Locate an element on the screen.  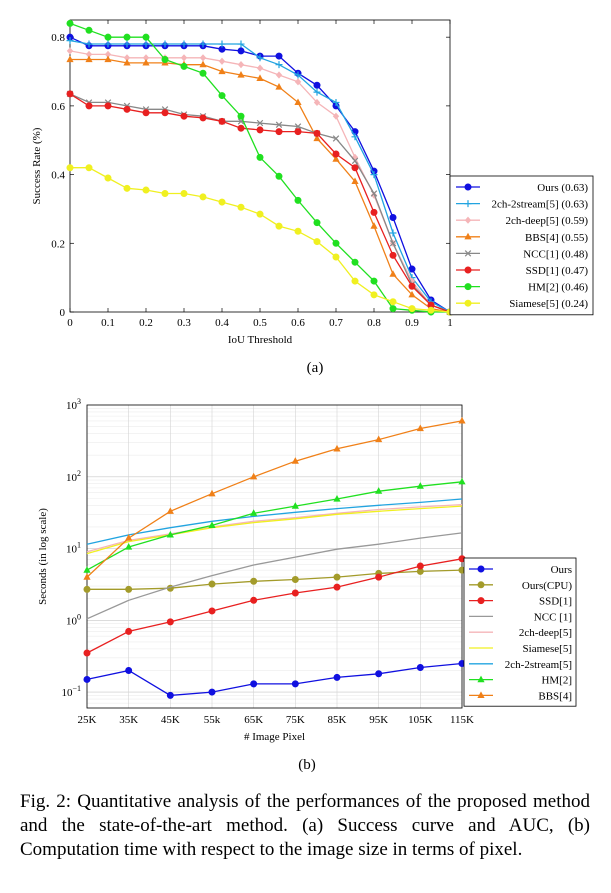
subfigure-label-a: (a) is located at coordinates (315, 368).